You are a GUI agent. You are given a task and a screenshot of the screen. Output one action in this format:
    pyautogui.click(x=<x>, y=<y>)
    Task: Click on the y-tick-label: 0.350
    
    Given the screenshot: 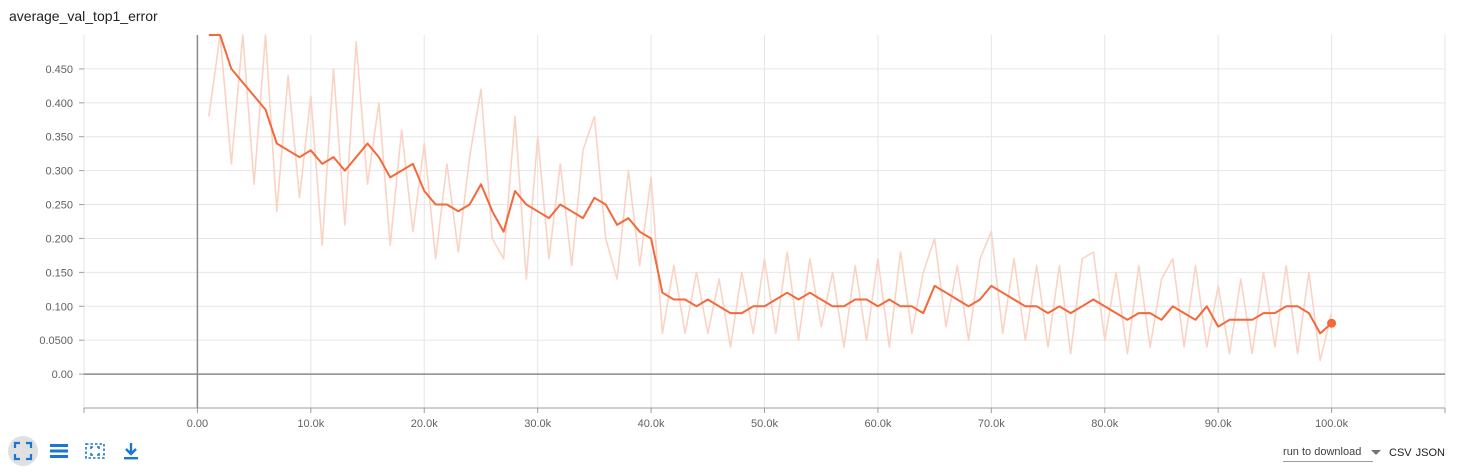 What is the action you would take?
    pyautogui.click(x=59, y=138)
    